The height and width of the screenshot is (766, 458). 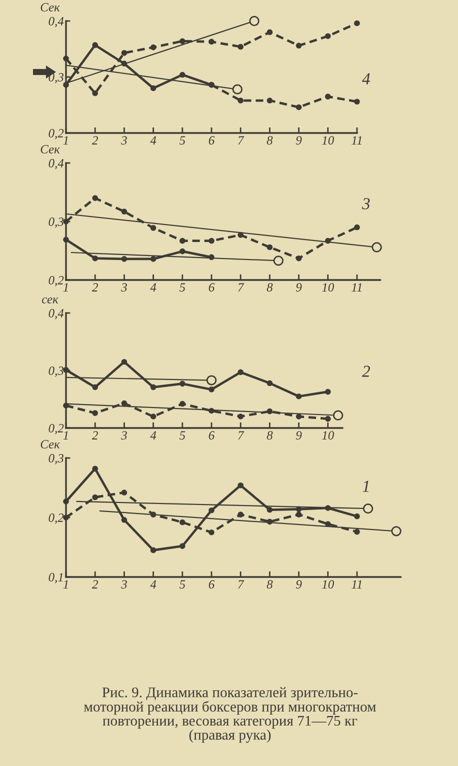 I want to click on text: 4, so click(x=366, y=78).